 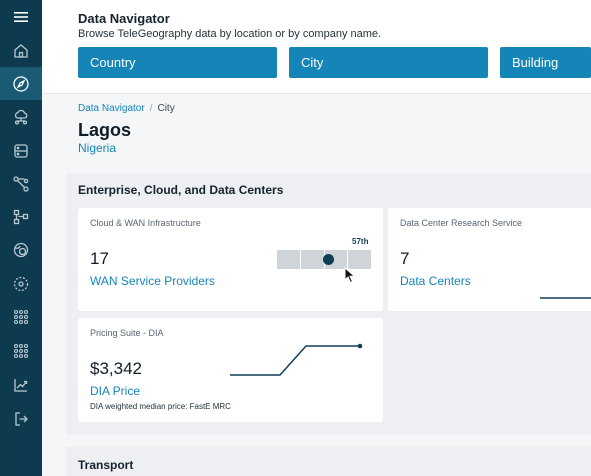 I want to click on building-button: Building, so click(x=545, y=62).